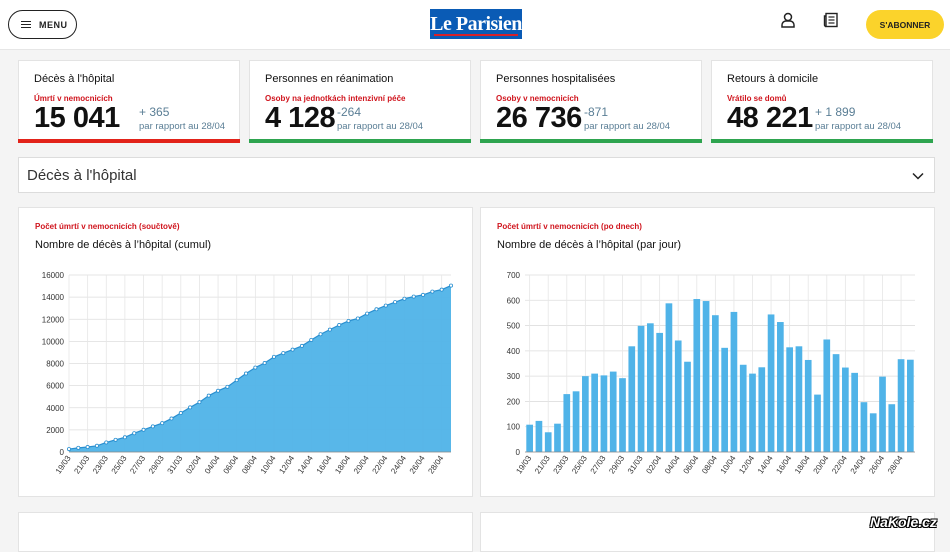 The width and height of the screenshot is (950, 552). Describe the element at coordinates (514, 300) in the screenshot. I see `y-tick-label: 600` at that location.